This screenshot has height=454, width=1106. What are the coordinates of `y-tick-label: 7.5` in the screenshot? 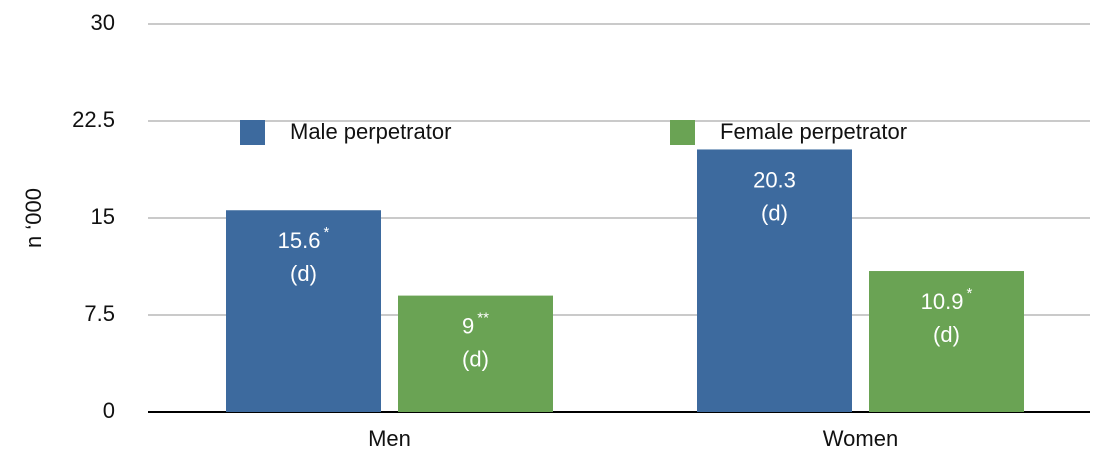 It's located at (99, 313).